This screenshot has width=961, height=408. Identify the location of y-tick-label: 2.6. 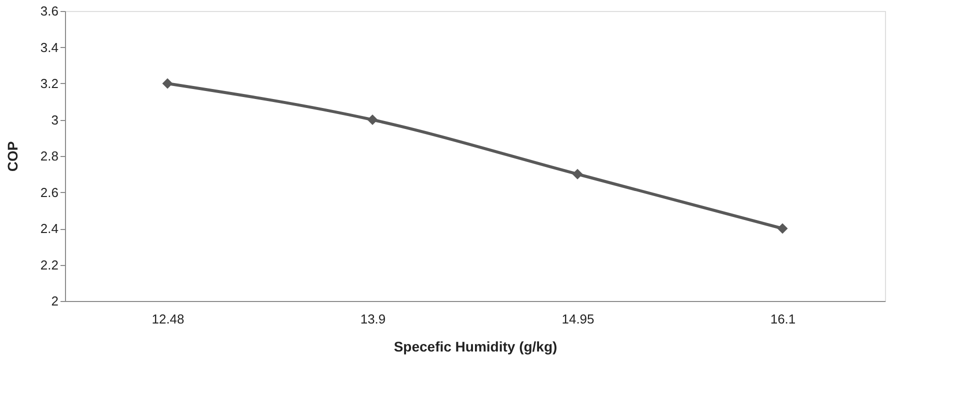
(49, 192).